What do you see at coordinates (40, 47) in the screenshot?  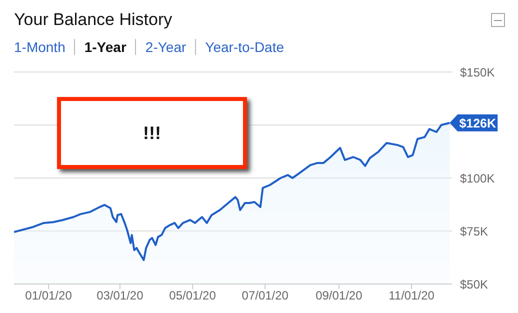 I see `text: 1-Month` at bounding box center [40, 47].